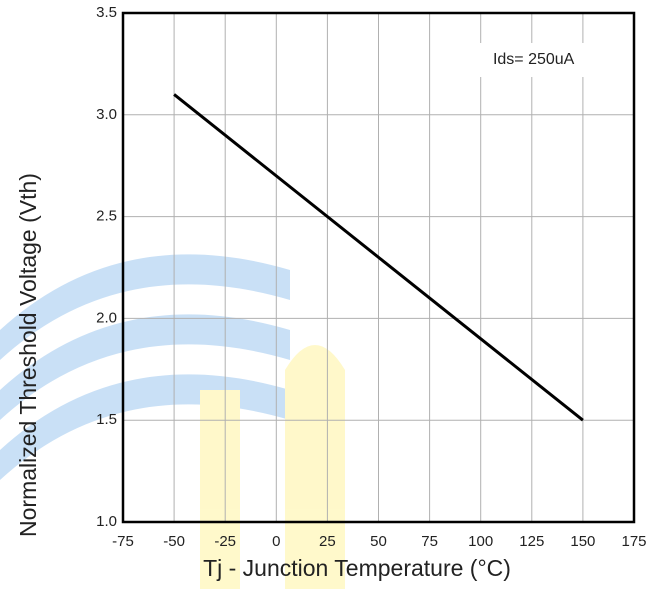 This screenshot has width=669, height=589. Describe the element at coordinates (534, 59) in the screenshot. I see `annotation: Ids= 250uA` at that location.